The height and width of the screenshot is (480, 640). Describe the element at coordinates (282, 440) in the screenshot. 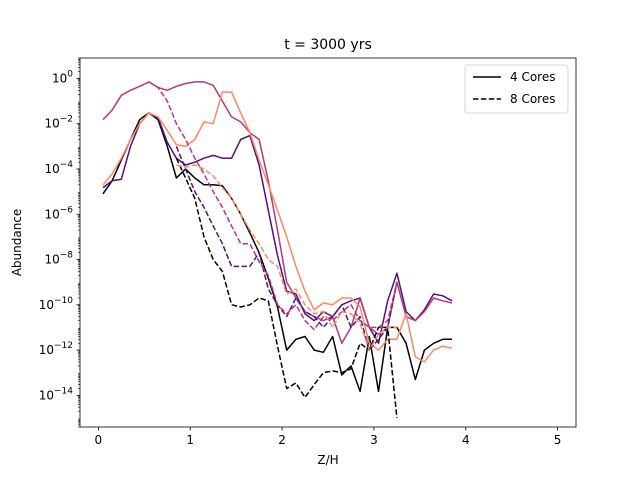

I see `x-tick-label: 2` at that location.